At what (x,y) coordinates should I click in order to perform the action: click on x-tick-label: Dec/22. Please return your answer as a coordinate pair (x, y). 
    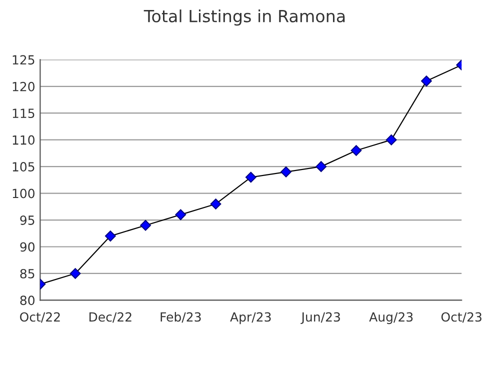
    Looking at the image, I should click on (110, 317).